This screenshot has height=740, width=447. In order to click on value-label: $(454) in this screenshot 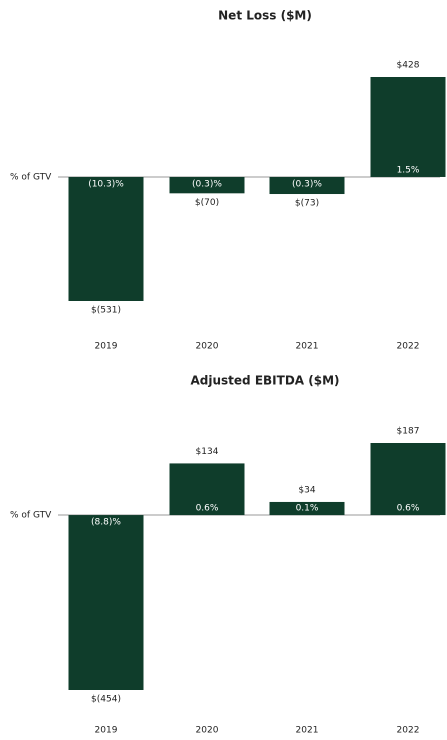, I will do `click(106, 700)`.